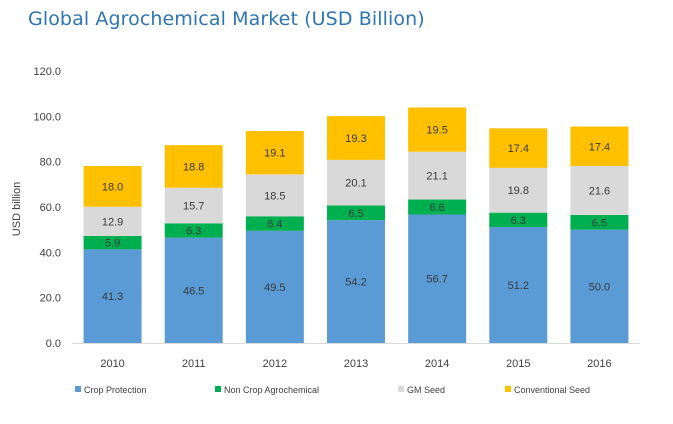 This screenshot has height=424, width=673. I want to click on legend-item: Conventional Seed, so click(547, 390).